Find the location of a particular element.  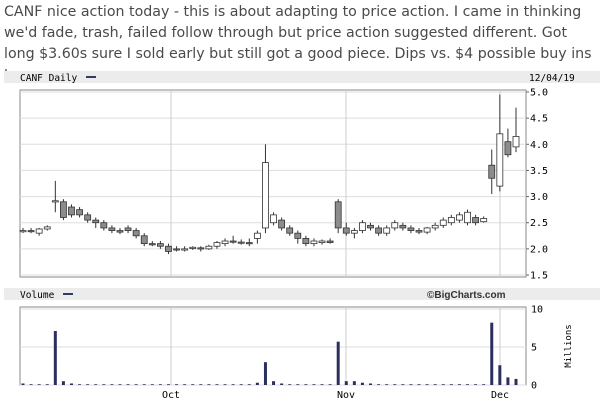

price-chart-title: CANF Daily is located at coordinates (48, 78).